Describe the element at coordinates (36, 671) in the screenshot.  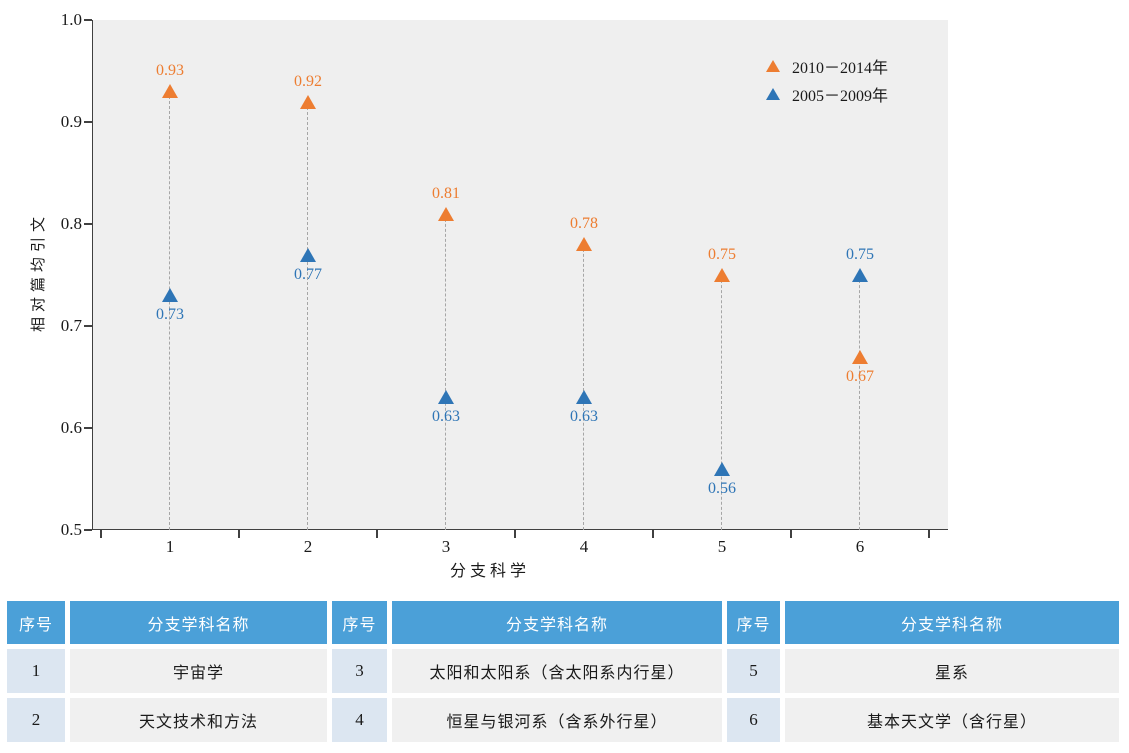
I see `table-cell-no: 1` at that location.